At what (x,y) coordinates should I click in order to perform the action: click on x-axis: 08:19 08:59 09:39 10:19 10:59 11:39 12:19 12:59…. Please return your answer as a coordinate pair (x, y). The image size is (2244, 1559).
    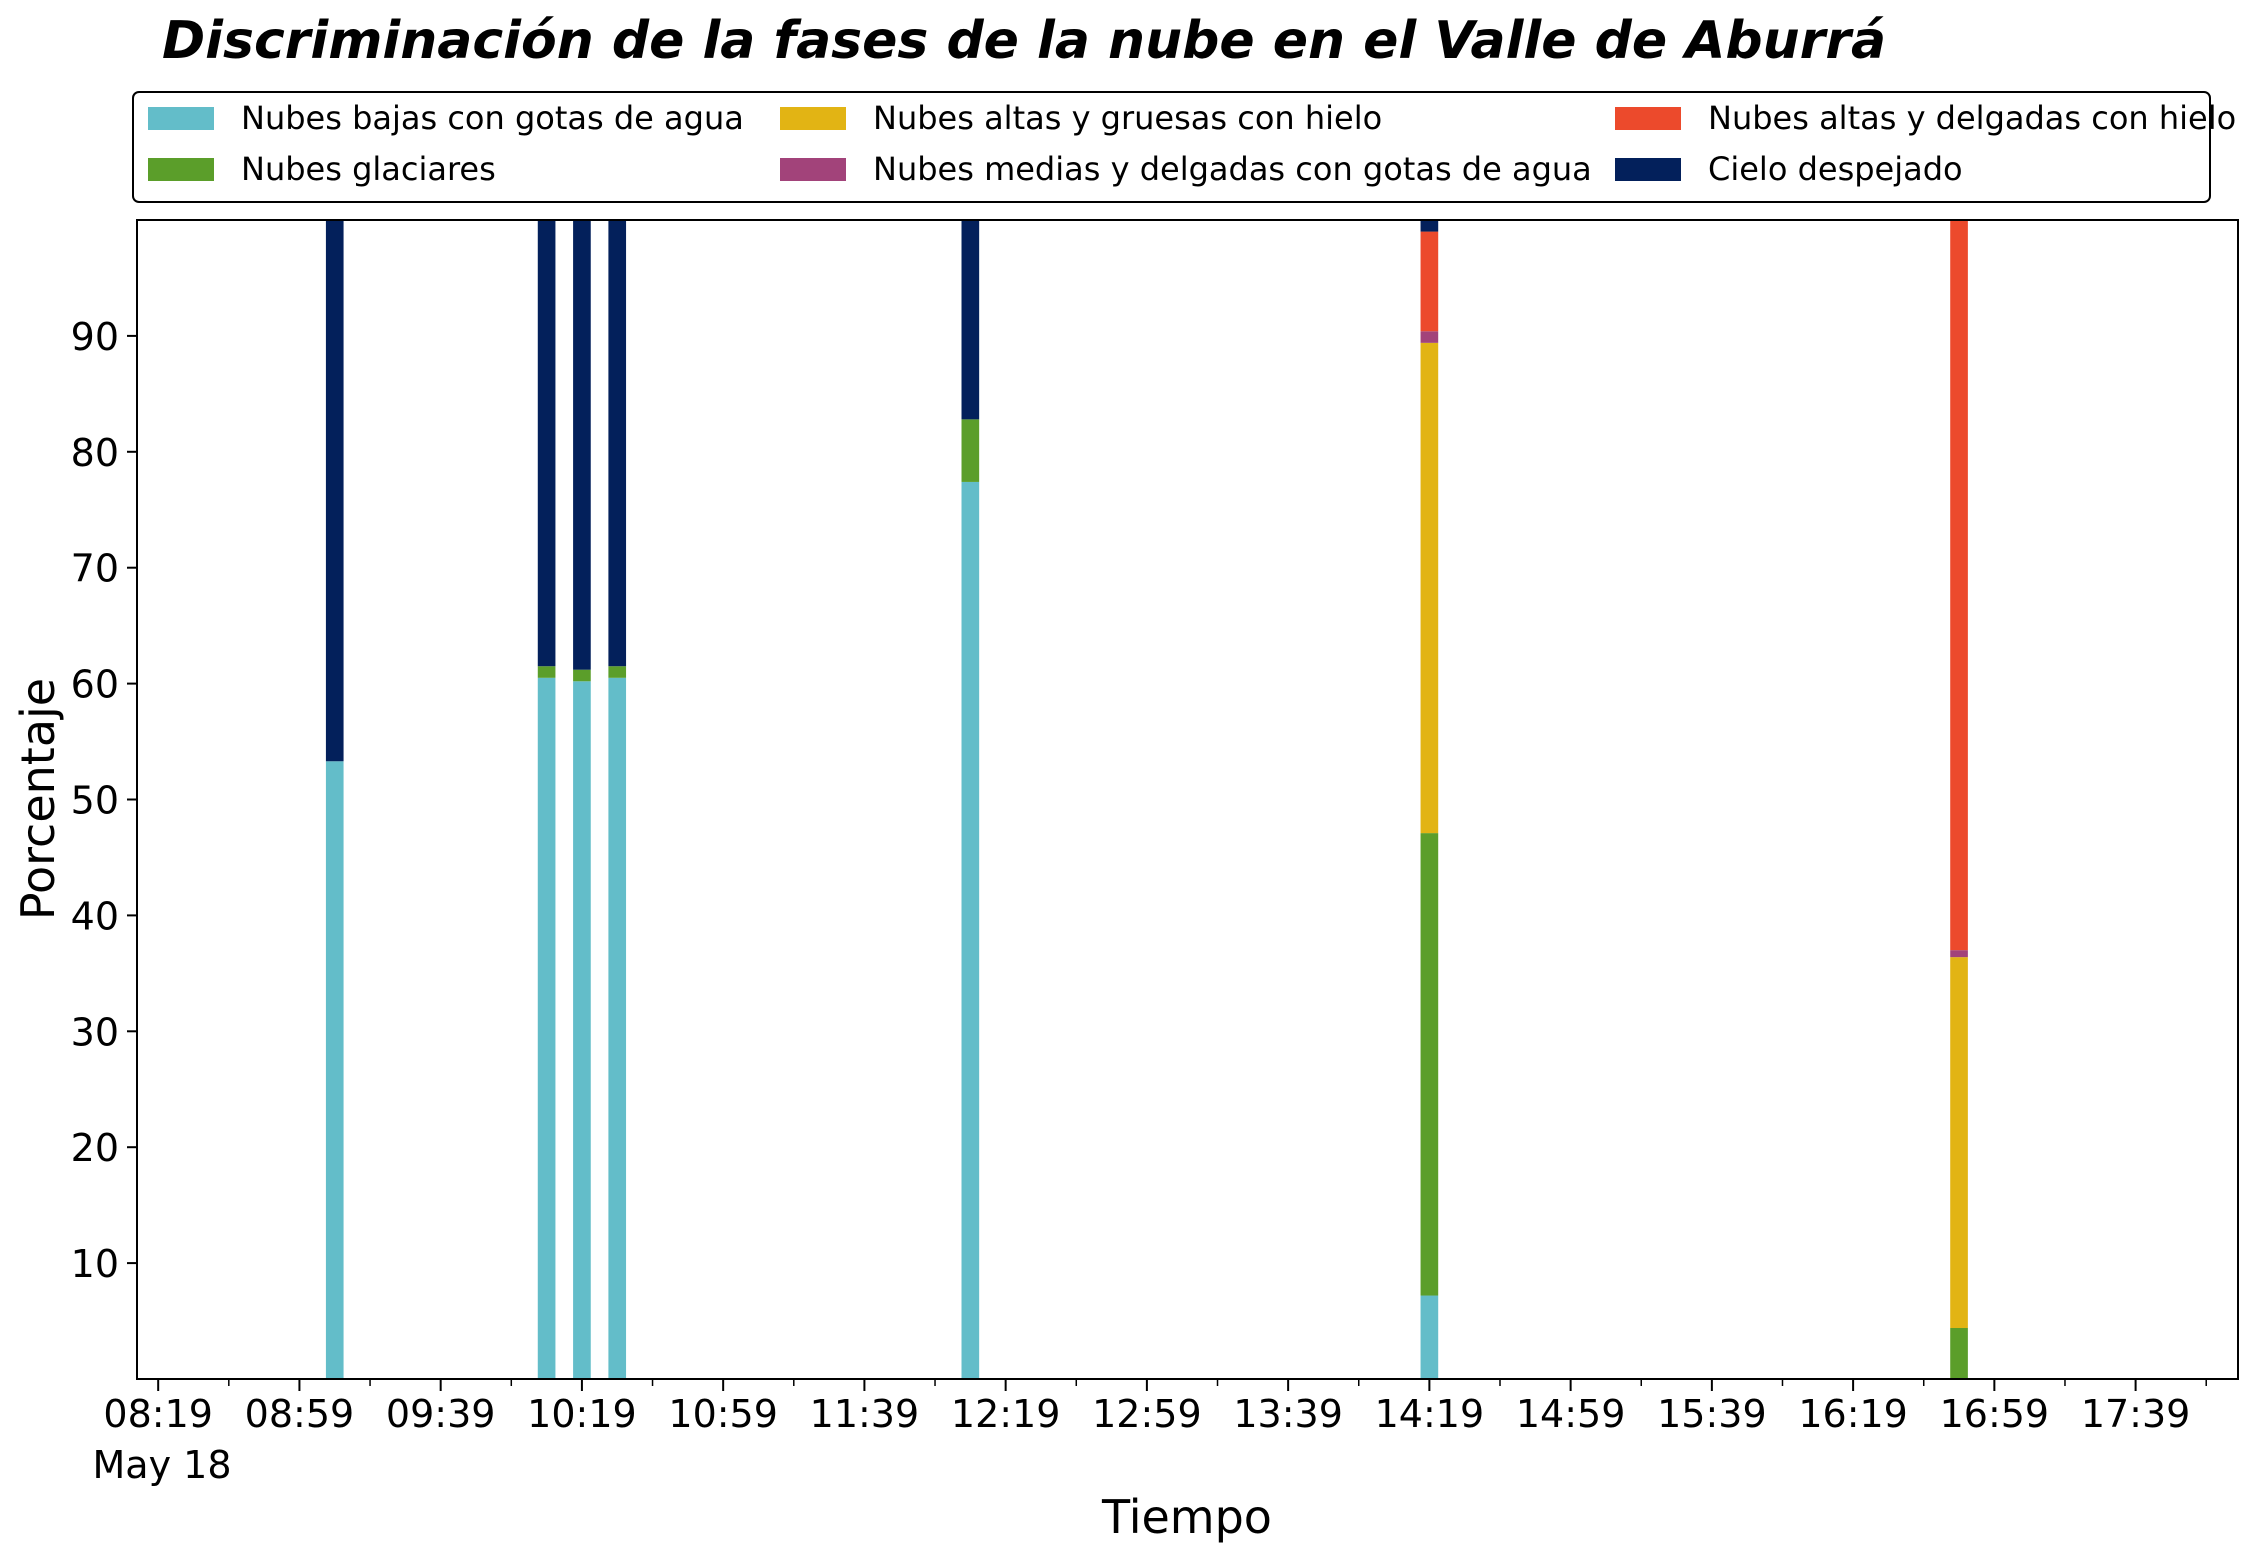
    Looking at the image, I should click on (1155, 1407).